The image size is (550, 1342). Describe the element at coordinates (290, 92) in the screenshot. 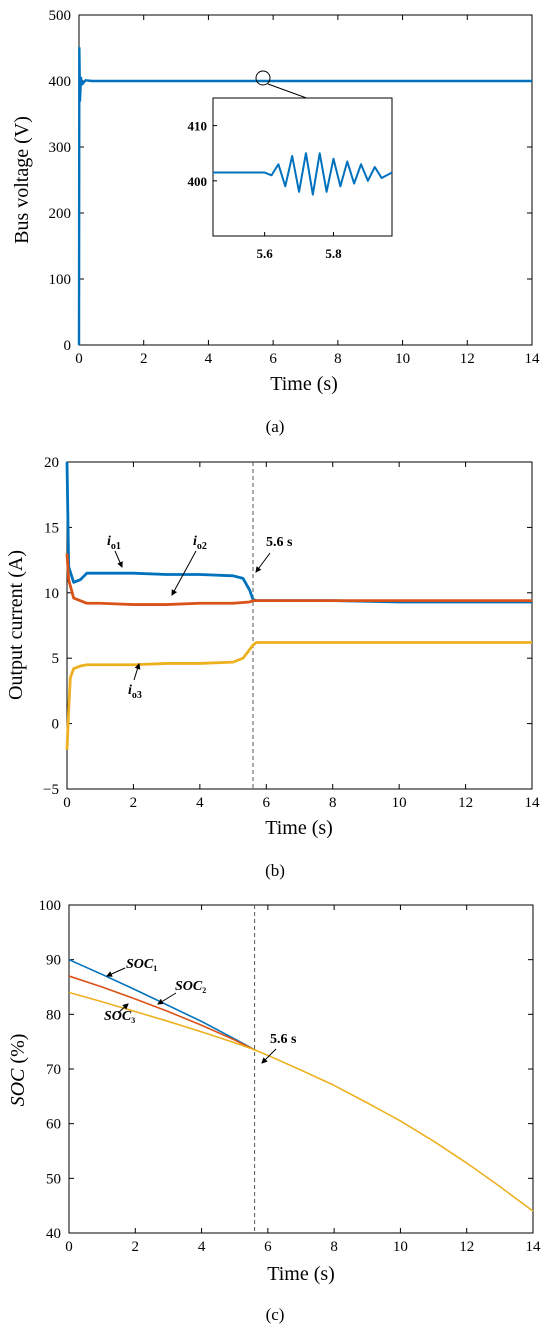

I see `zoom-marker-arrow` at that location.